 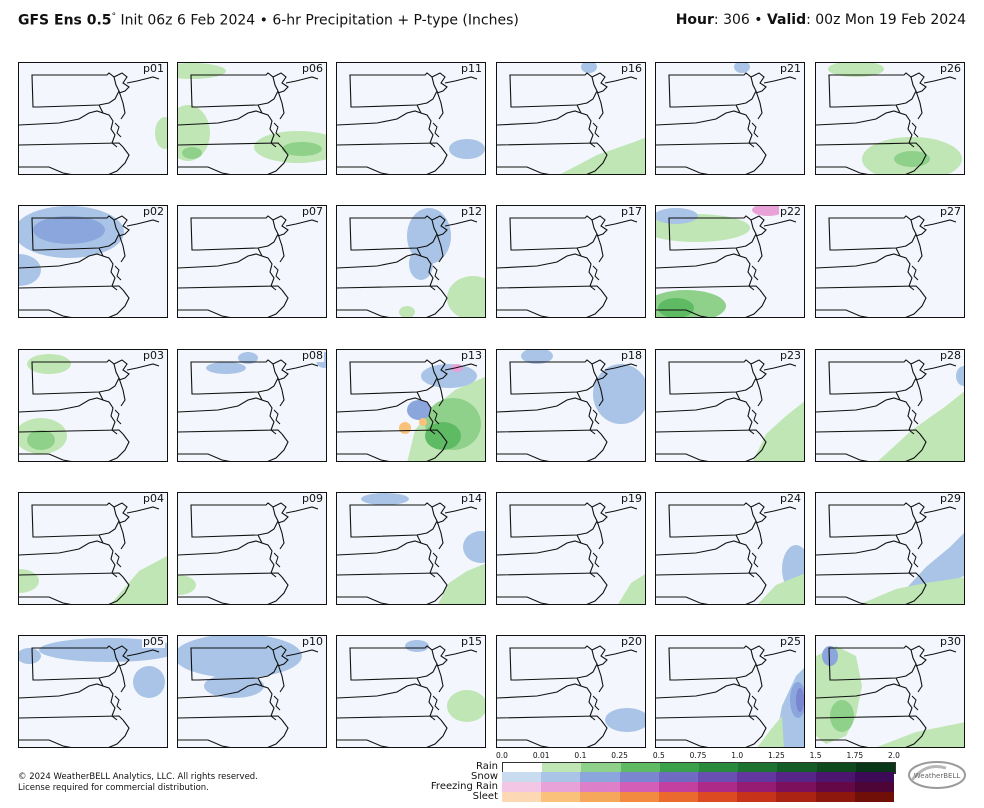 I want to click on ensemble-member-panel: p20, so click(x=571, y=691).